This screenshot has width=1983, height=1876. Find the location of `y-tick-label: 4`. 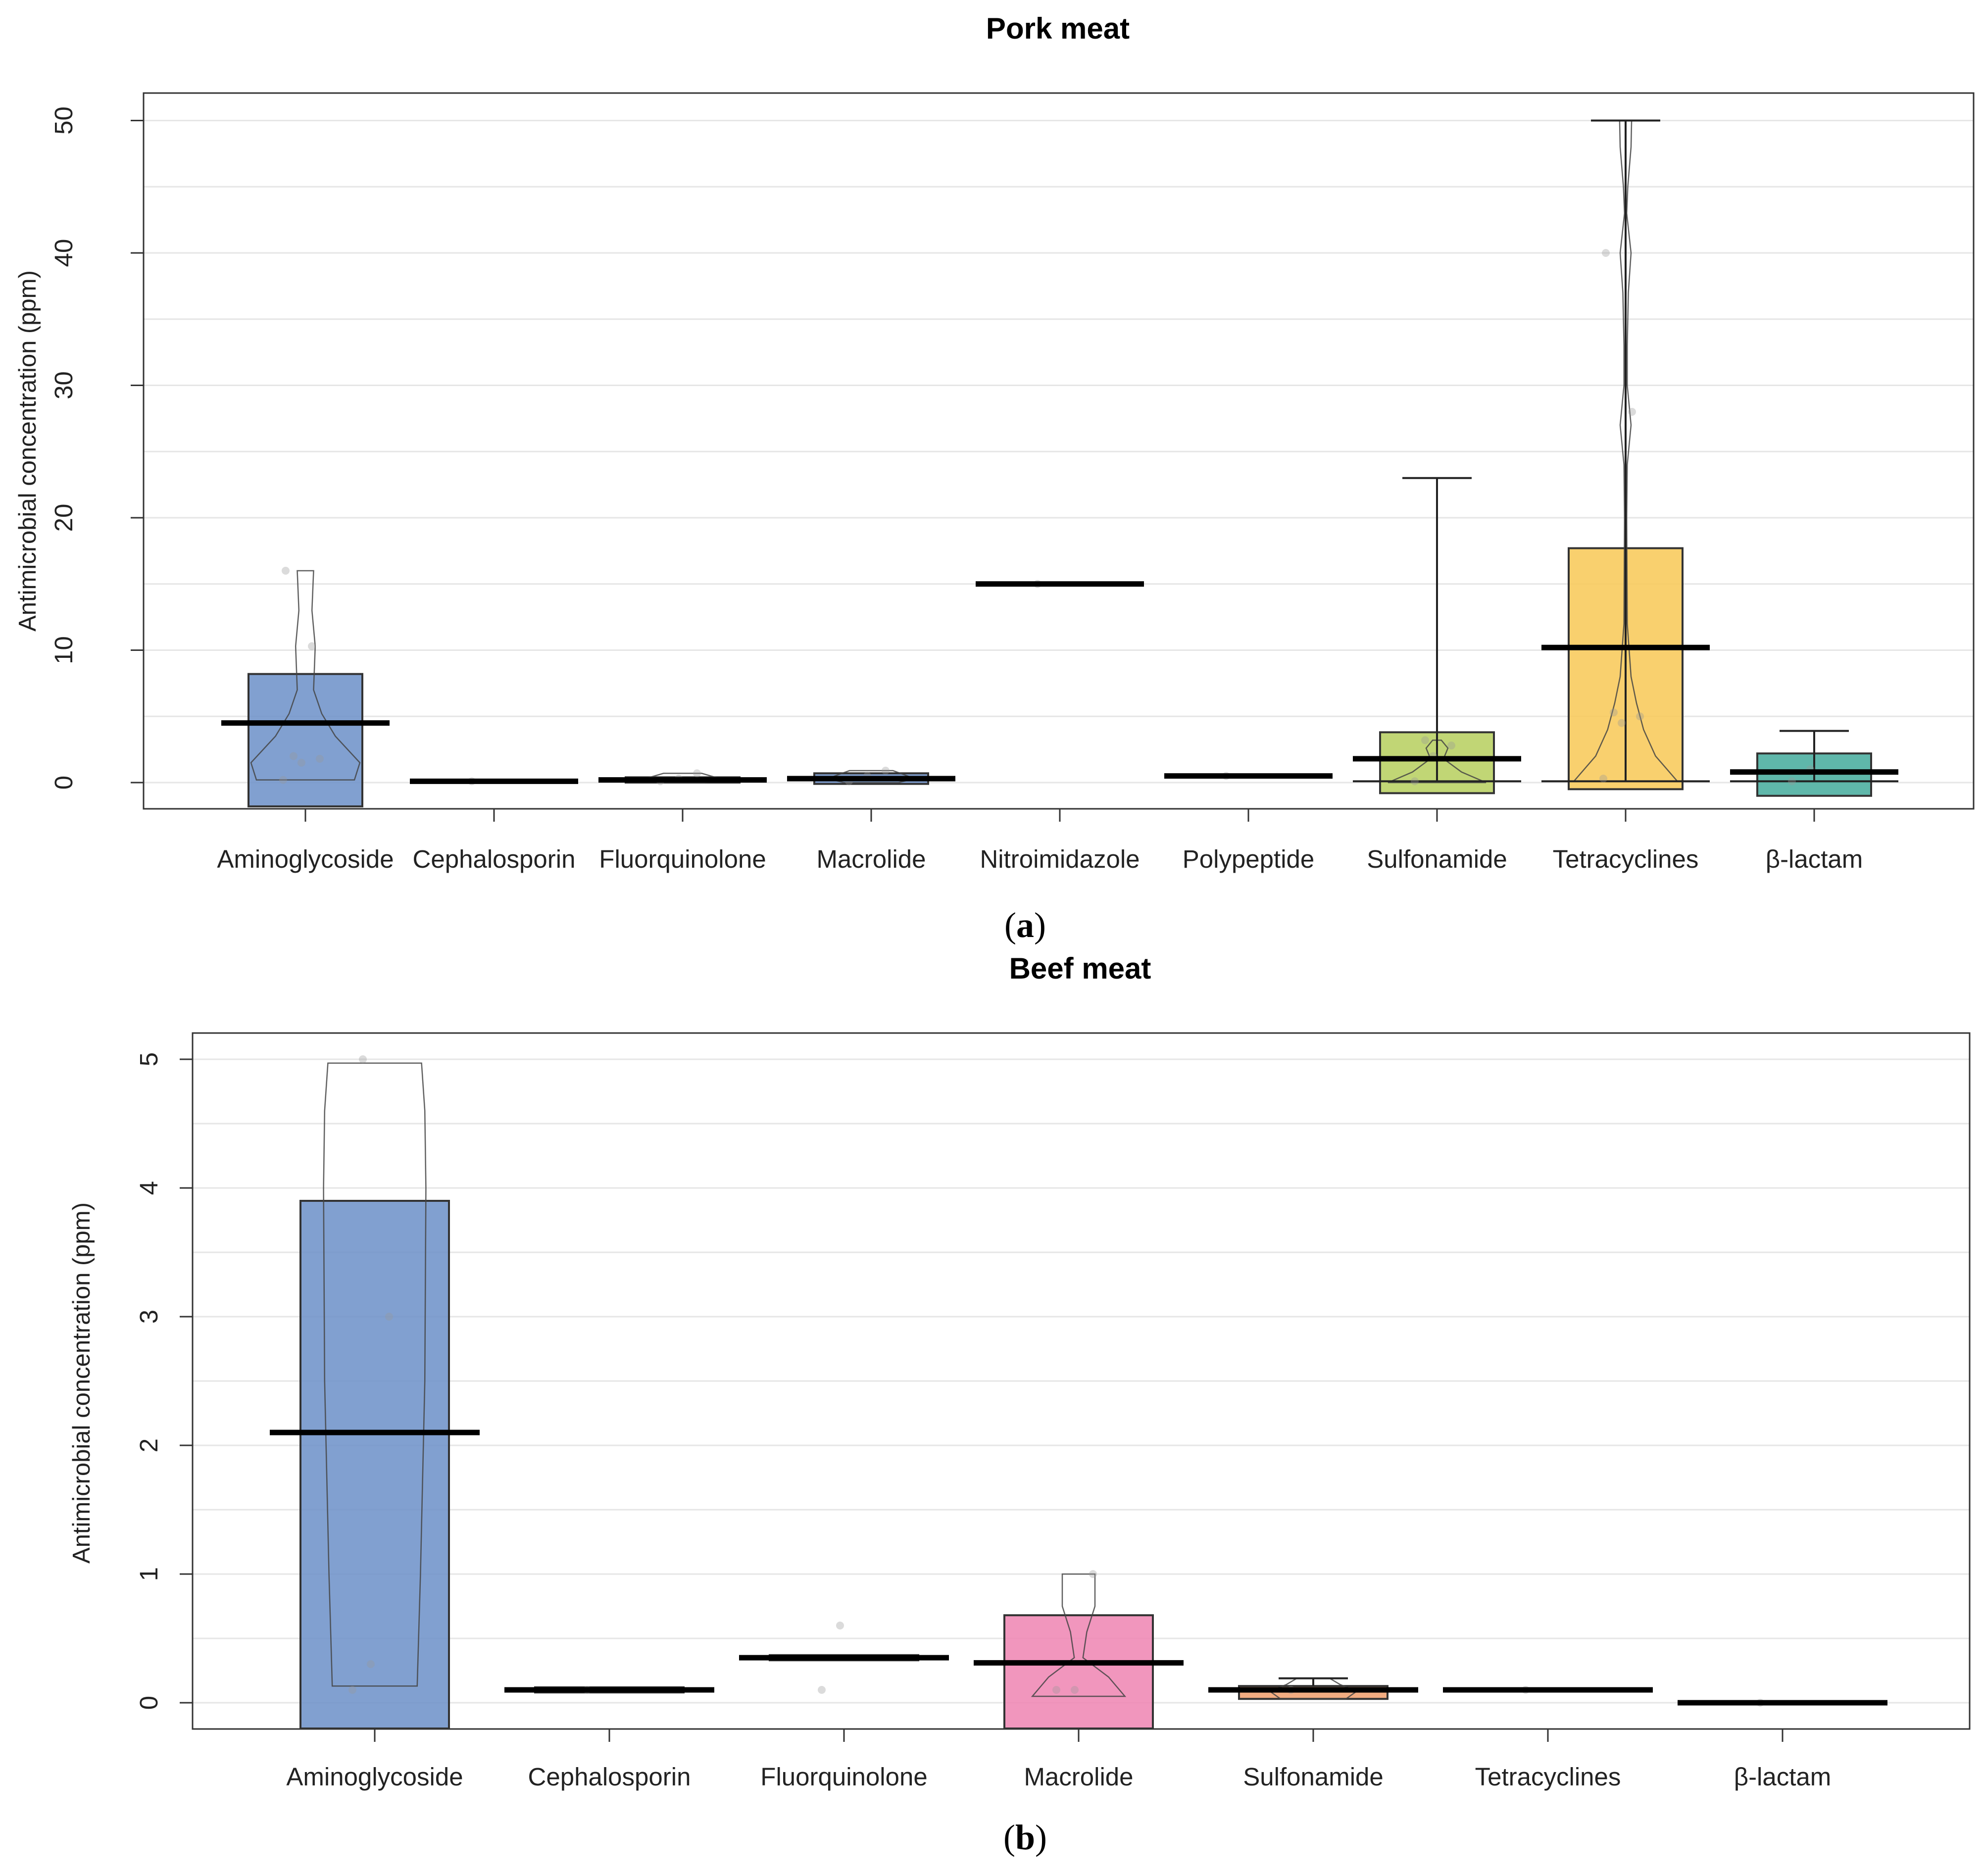

y-tick-label: 4 is located at coordinates (149, 1188).